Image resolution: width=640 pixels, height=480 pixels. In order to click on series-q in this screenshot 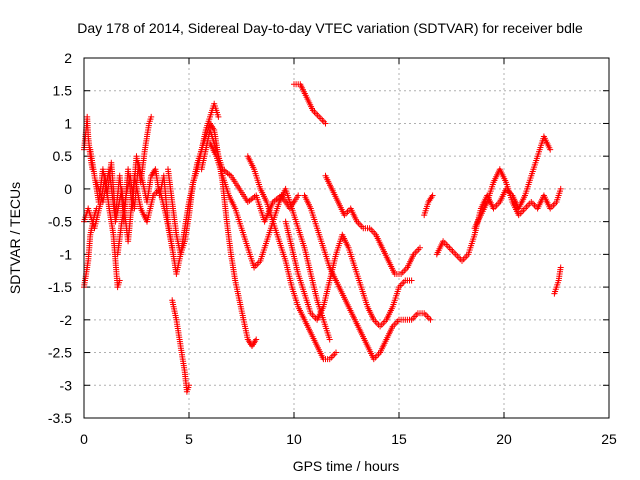, I will do `click(493, 198)`.